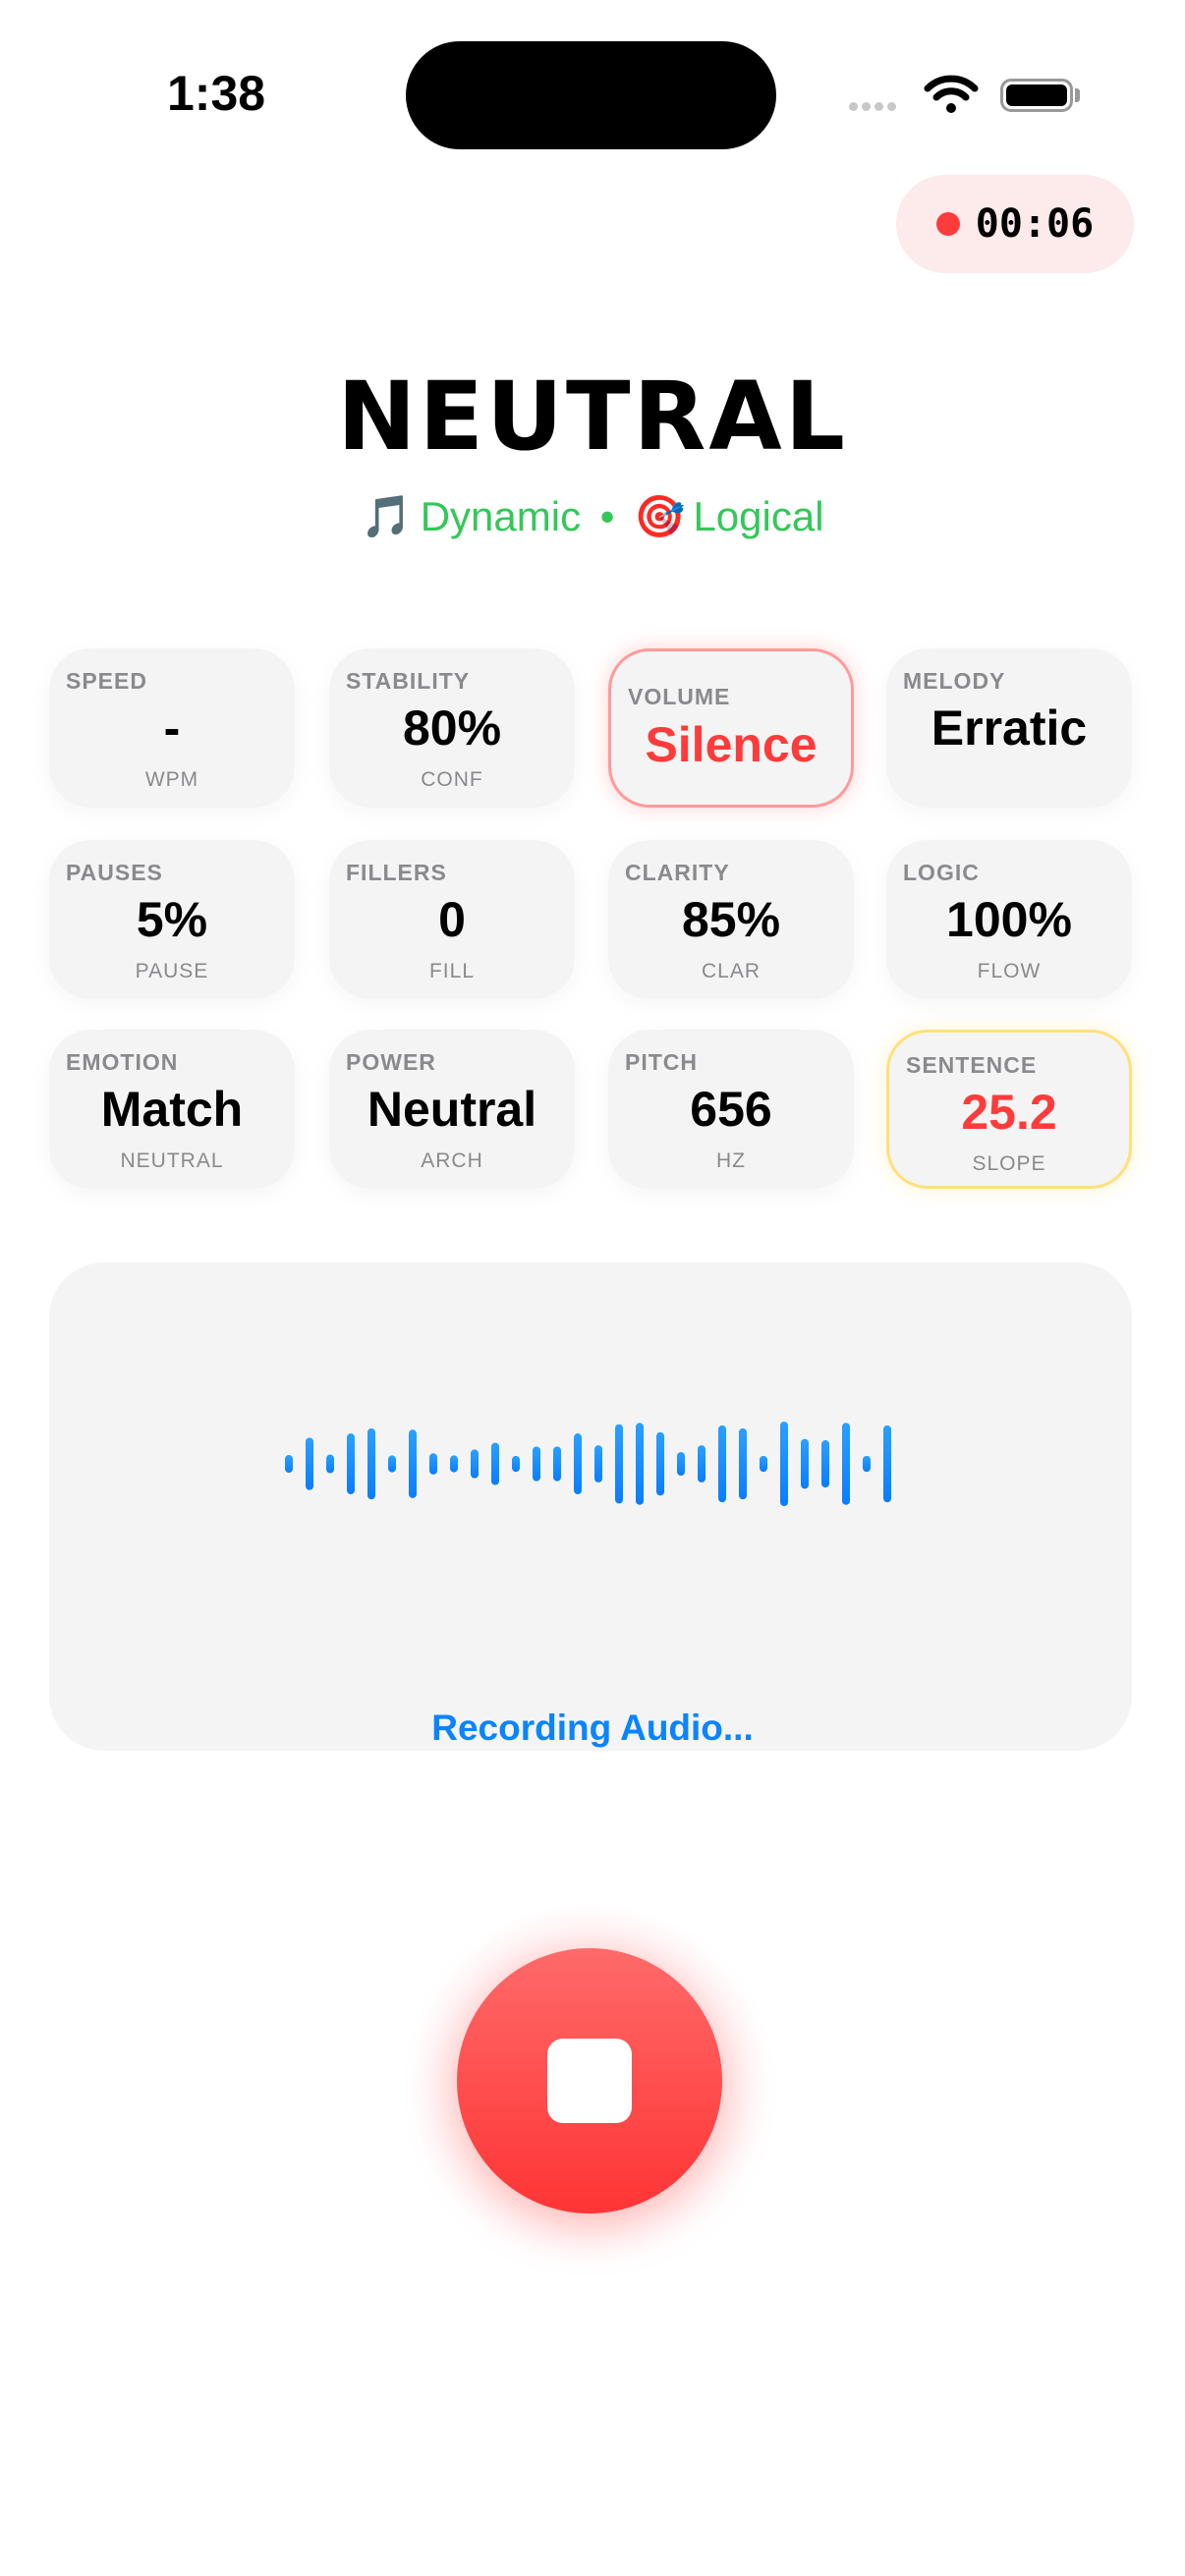 This screenshot has width=1185, height=2576. I want to click on metric-card-logic: LOGIC 100% FLOW, so click(1009, 919).